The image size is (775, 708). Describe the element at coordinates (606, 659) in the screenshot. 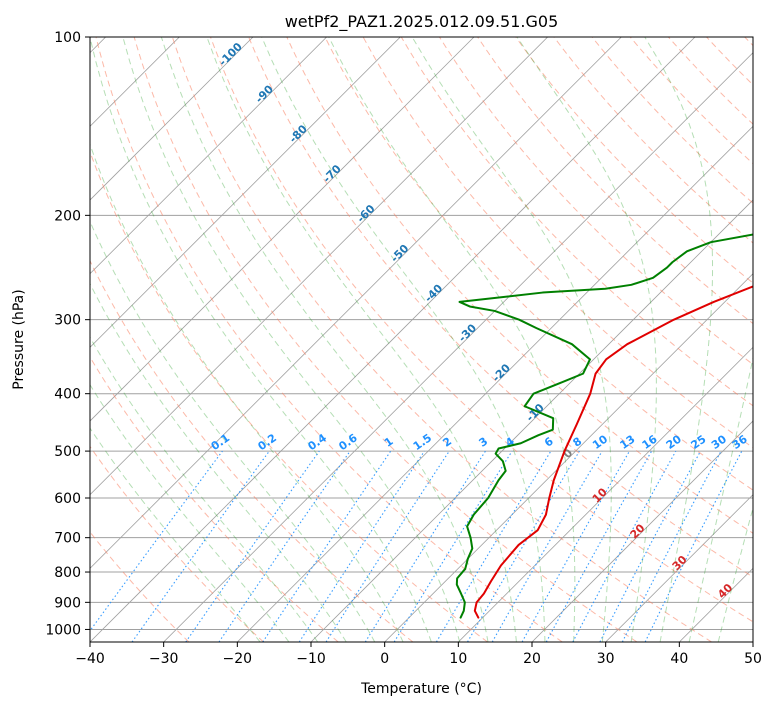

I see `x-tick-label: 30` at that location.